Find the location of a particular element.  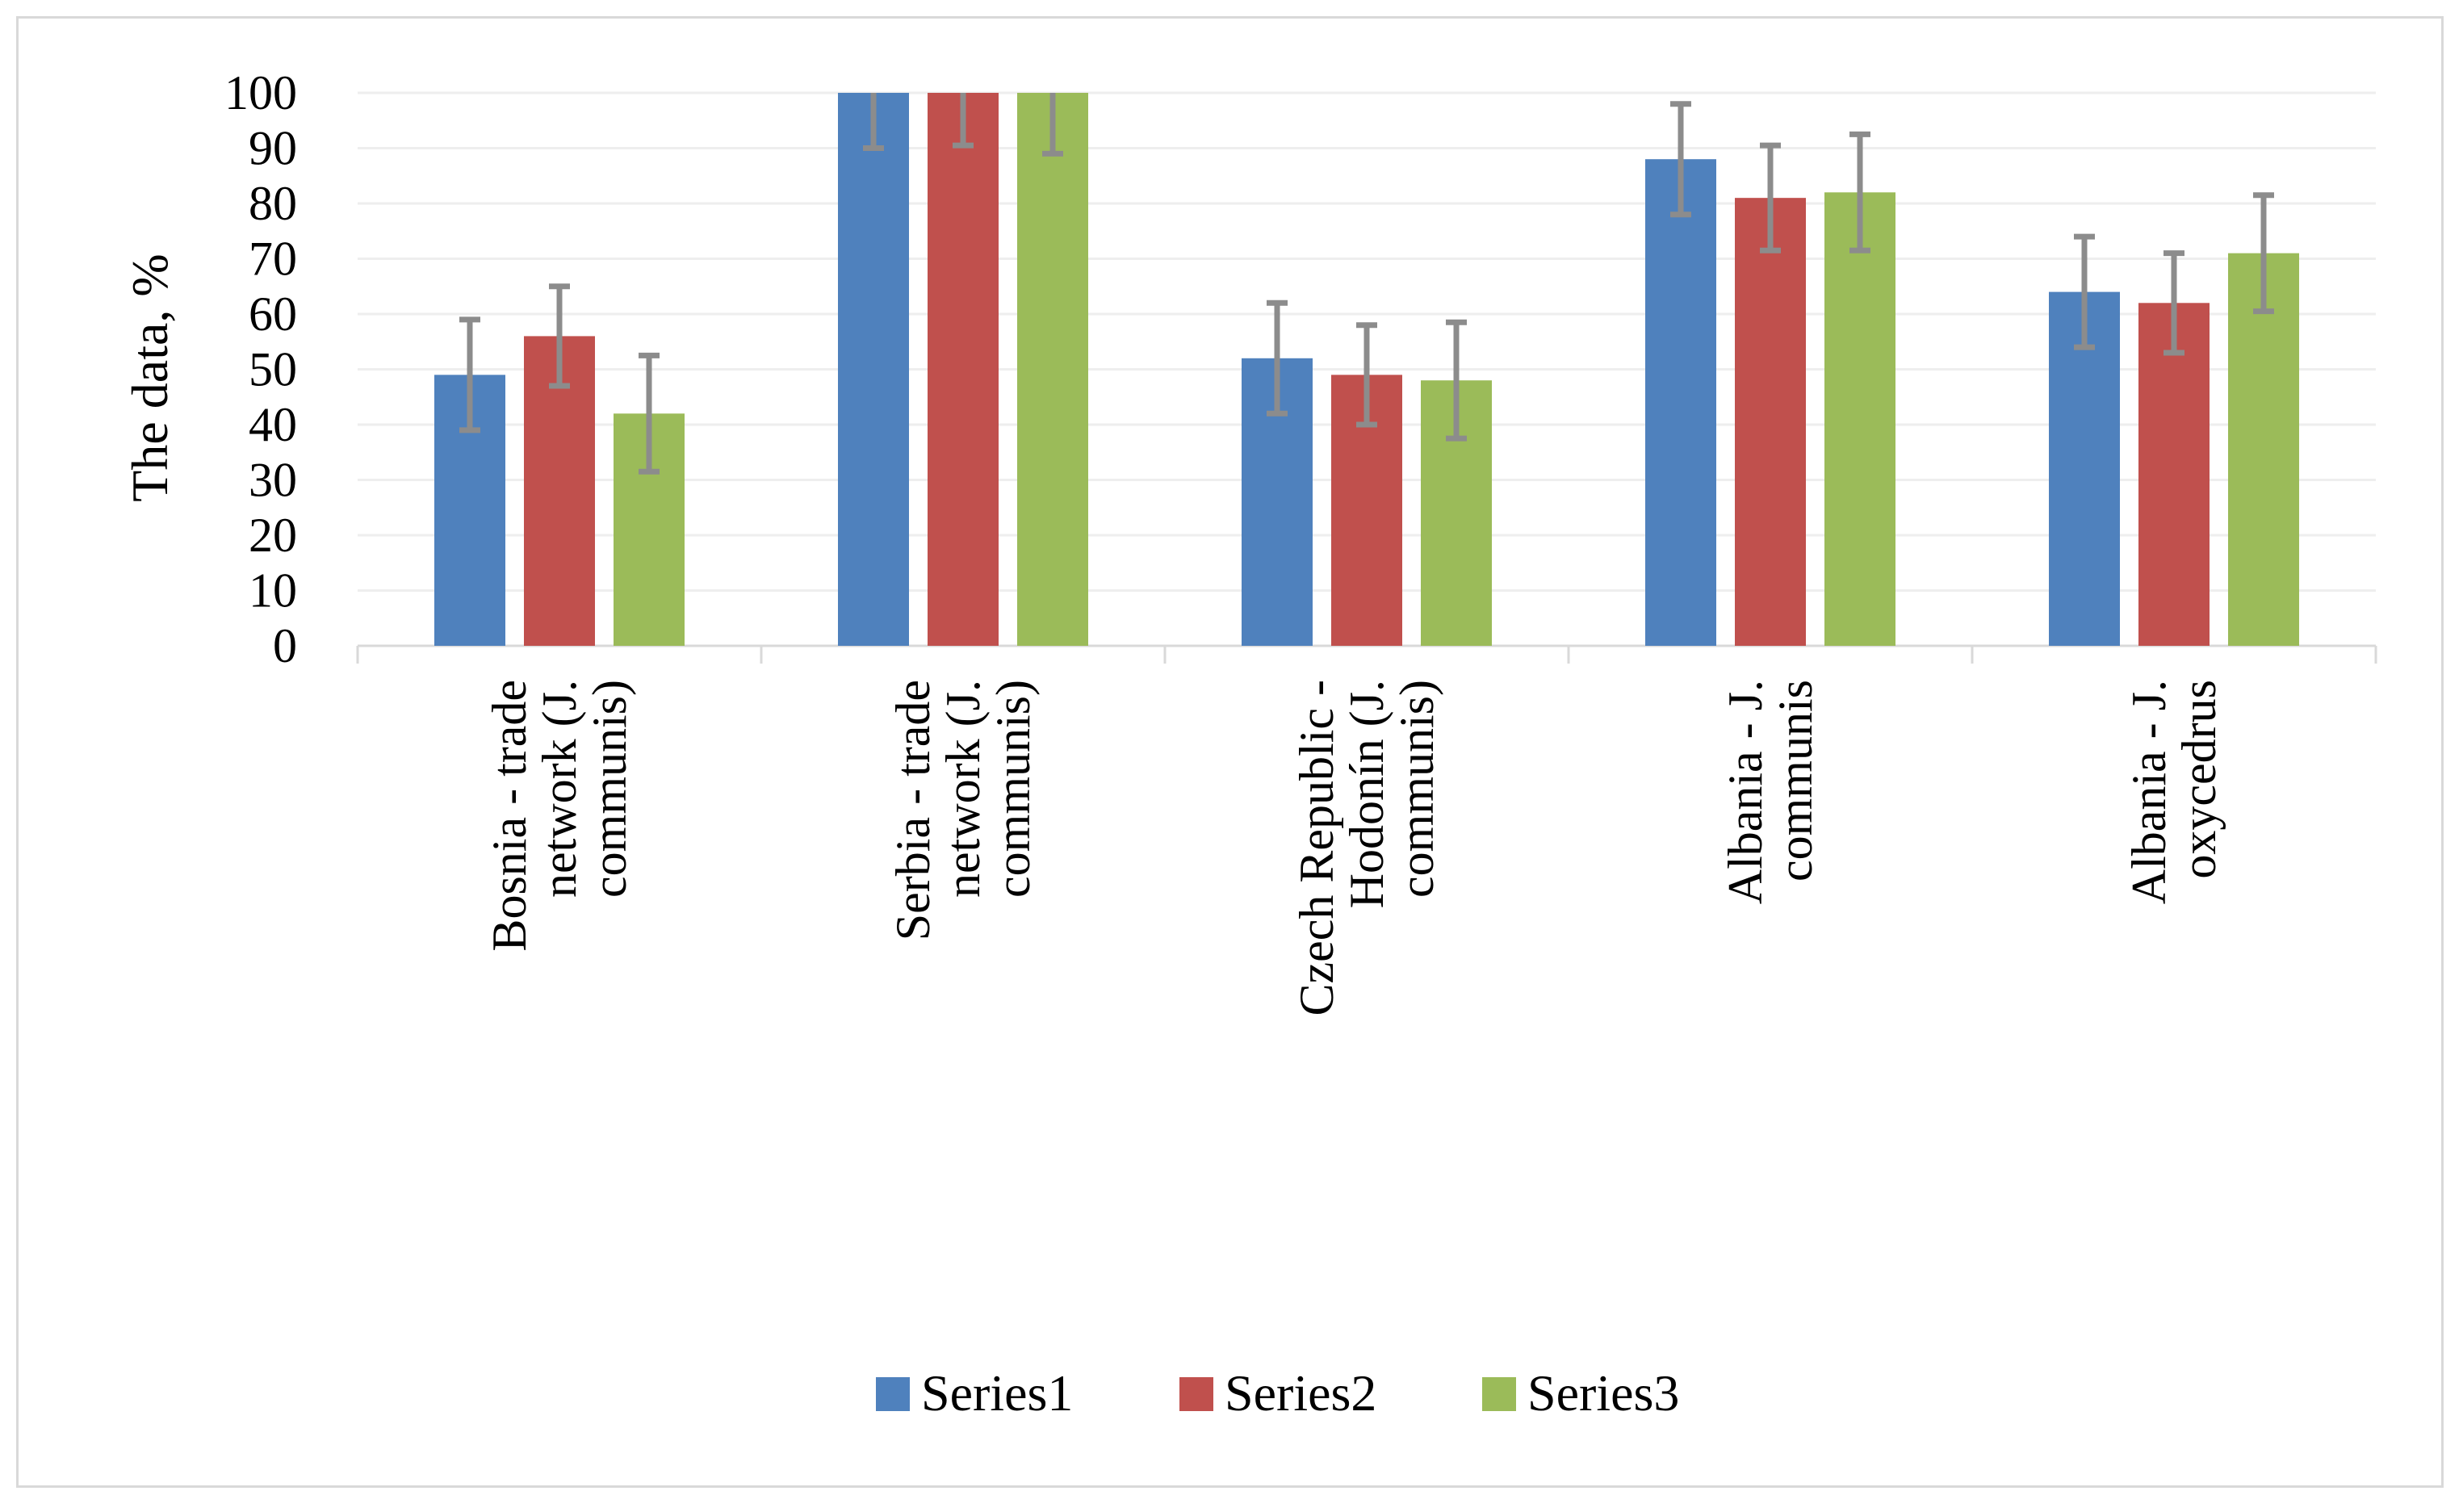

category-label-line: communis is located at coordinates (1795, 781).